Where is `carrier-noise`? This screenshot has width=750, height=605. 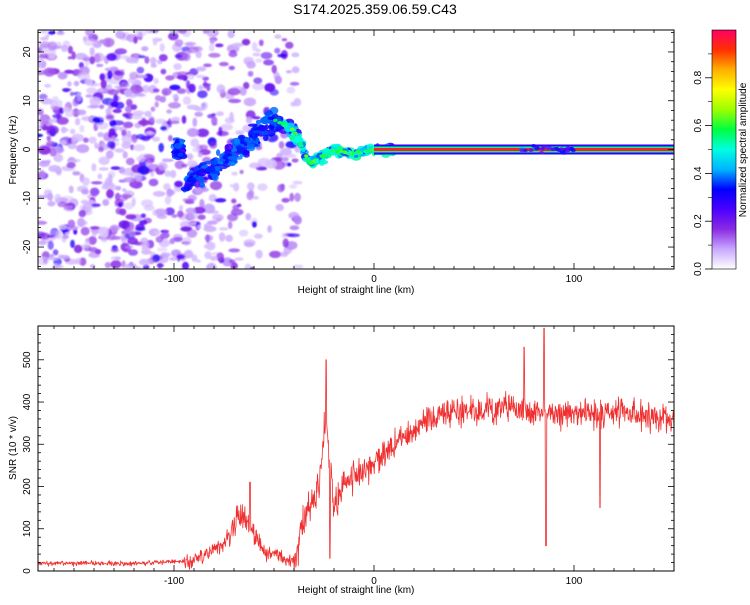
carrier-noise is located at coordinates (542, 153).